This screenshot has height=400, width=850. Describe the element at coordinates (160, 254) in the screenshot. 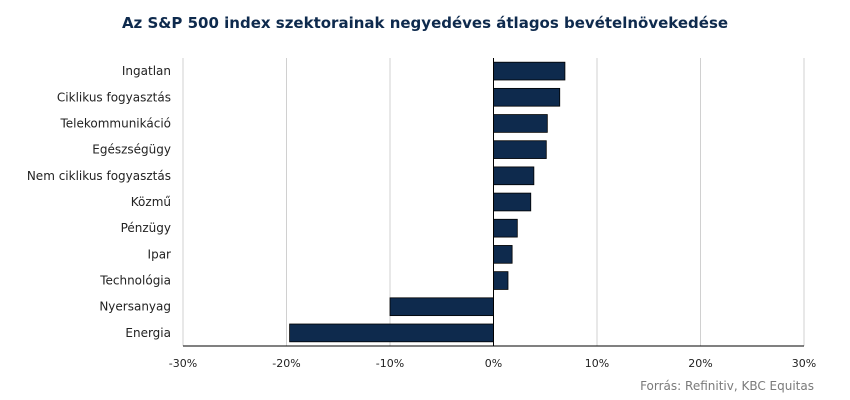

I see `category-label: Ipar` at that location.